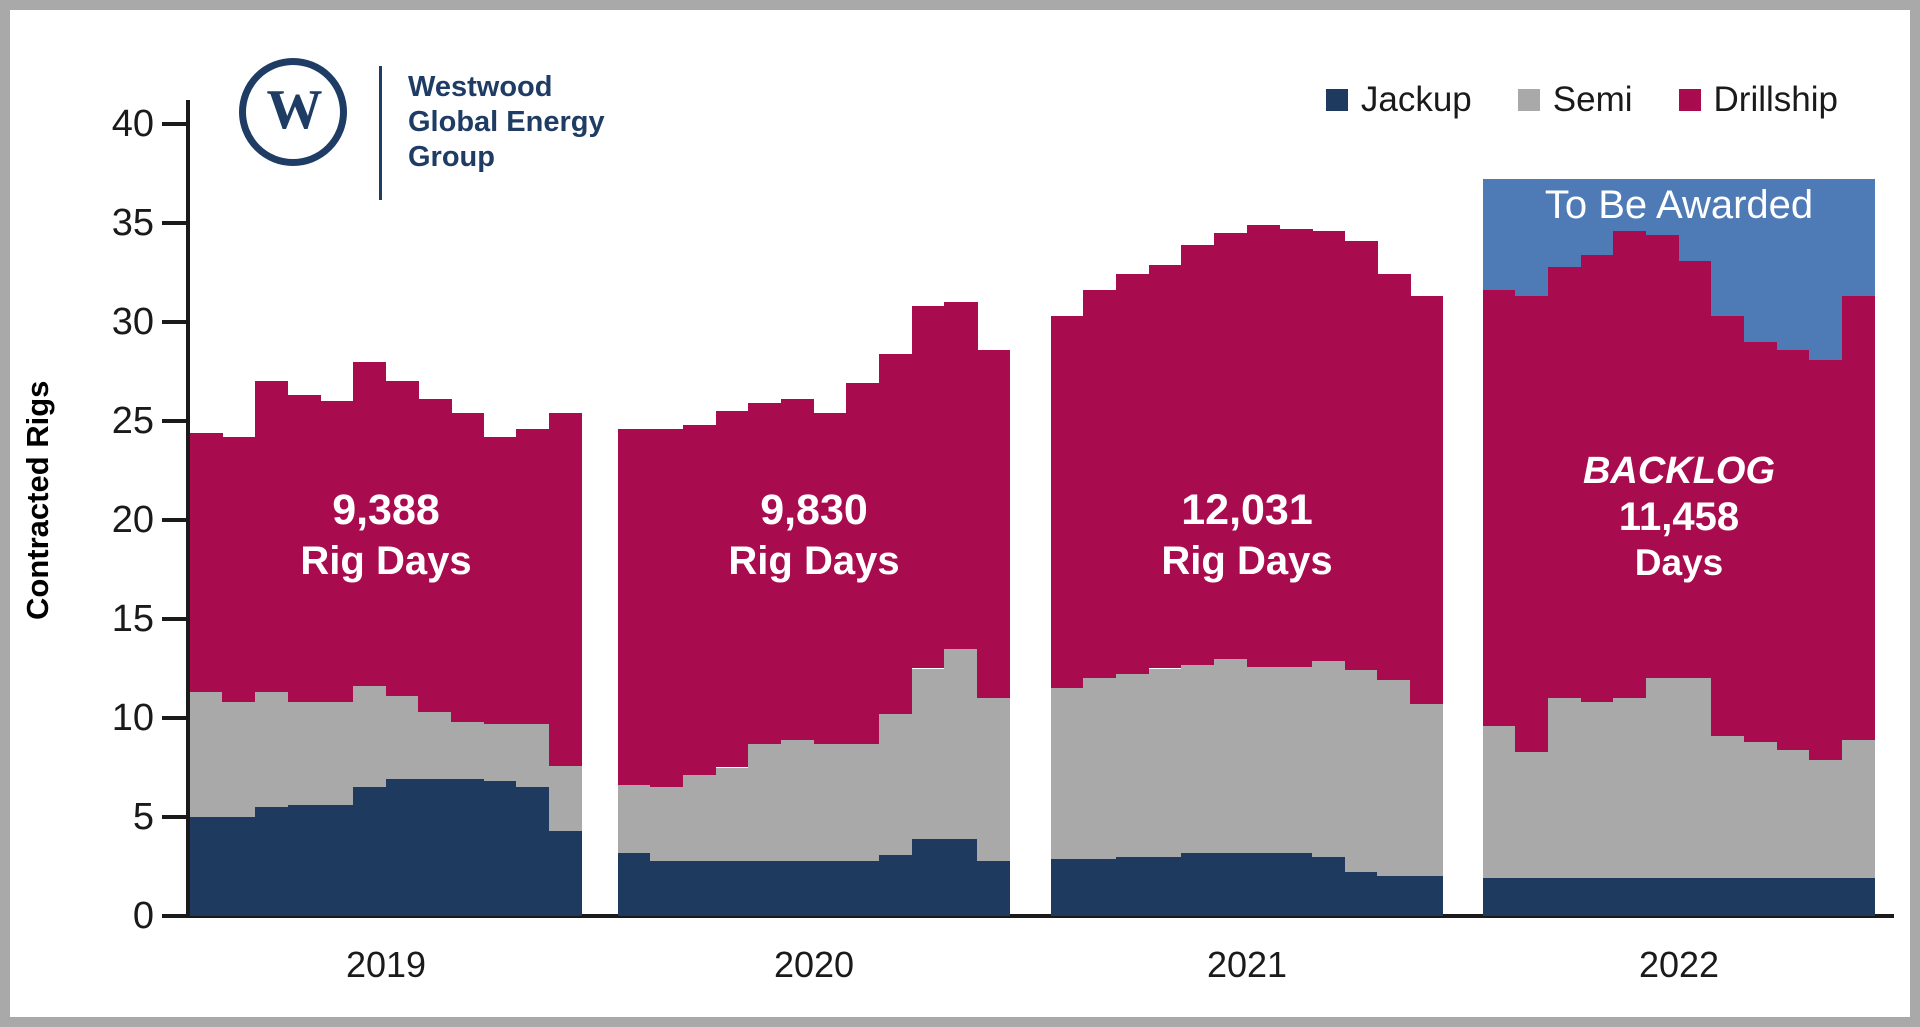 Image resolution: width=1920 pixels, height=1027 pixels. What do you see at coordinates (814, 510) in the screenshot?
I see `annotation-line: 9,830` at bounding box center [814, 510].